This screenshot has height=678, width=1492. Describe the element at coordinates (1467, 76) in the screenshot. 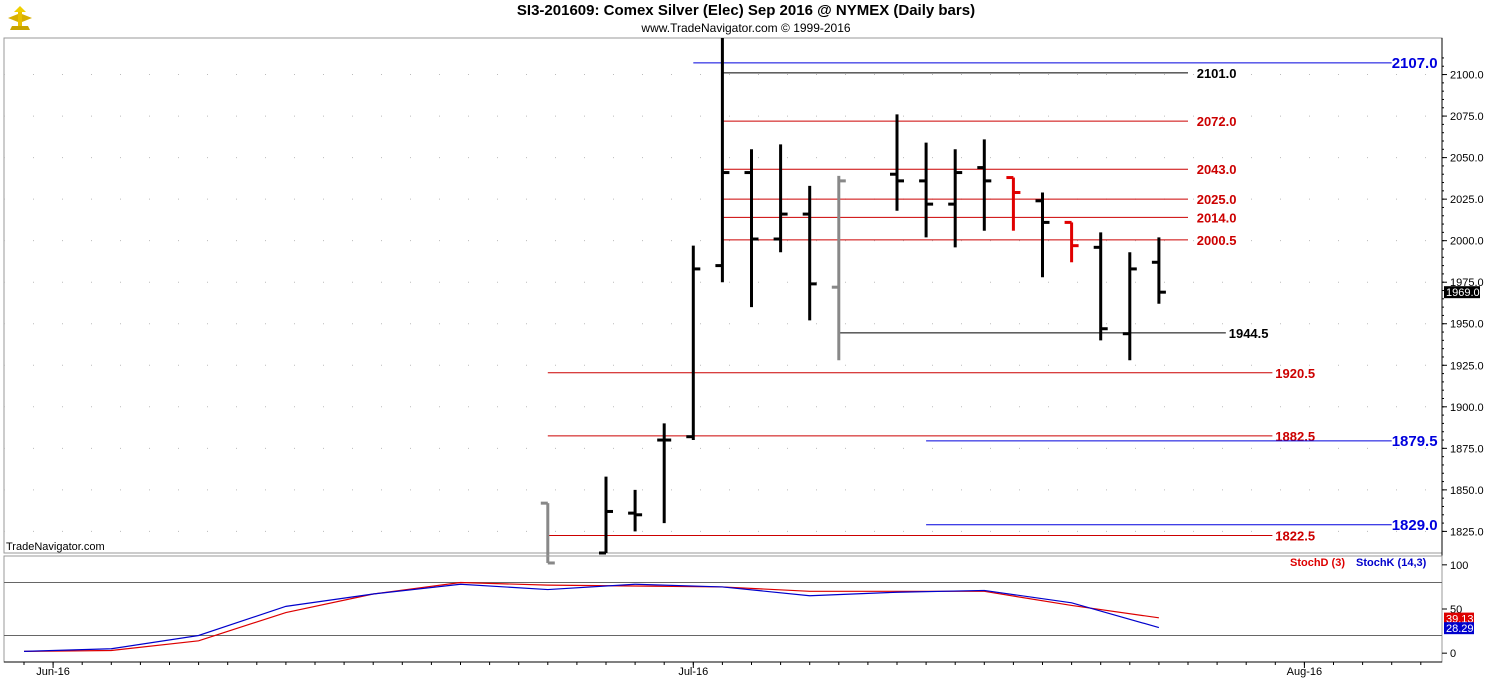

I see `price-tick-label: 2100.0` at that location.